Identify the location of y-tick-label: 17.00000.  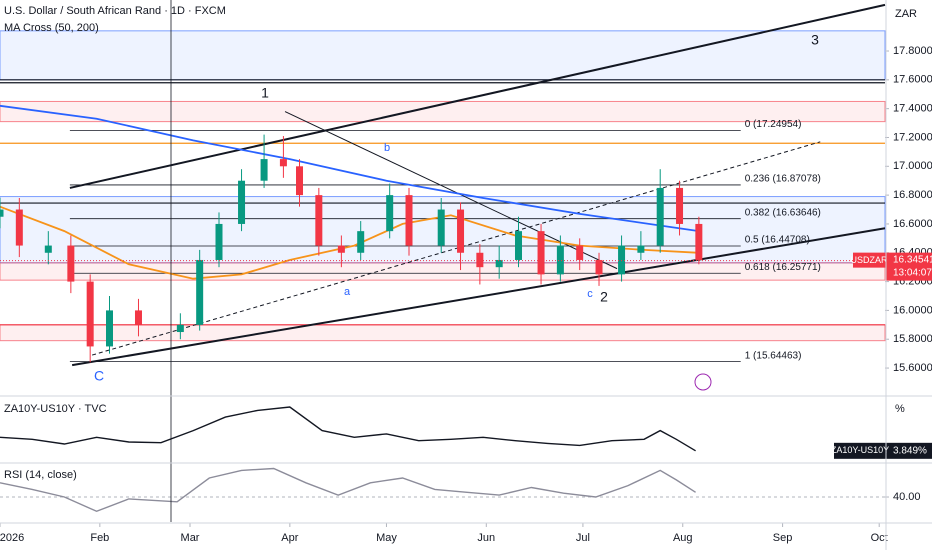
(912, 166).